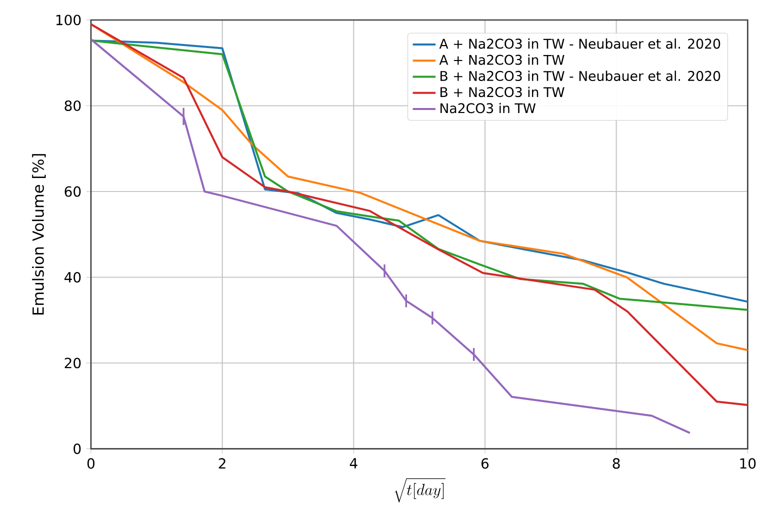 Image resolution: width=761 pixels, height=517 pixels. Describe the element at coordinates (39, 234) in the screenshot. I see `y-axis-title: Emulsion Volume [%]` at that location.